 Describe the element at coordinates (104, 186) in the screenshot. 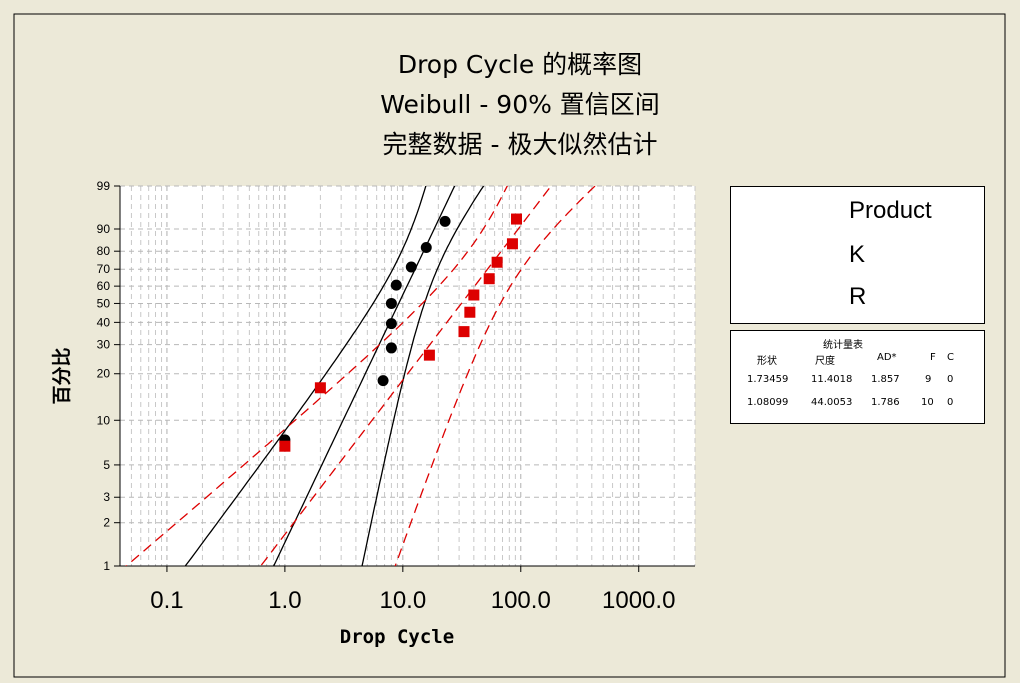

I see `y-tick-label: 99` at that location.